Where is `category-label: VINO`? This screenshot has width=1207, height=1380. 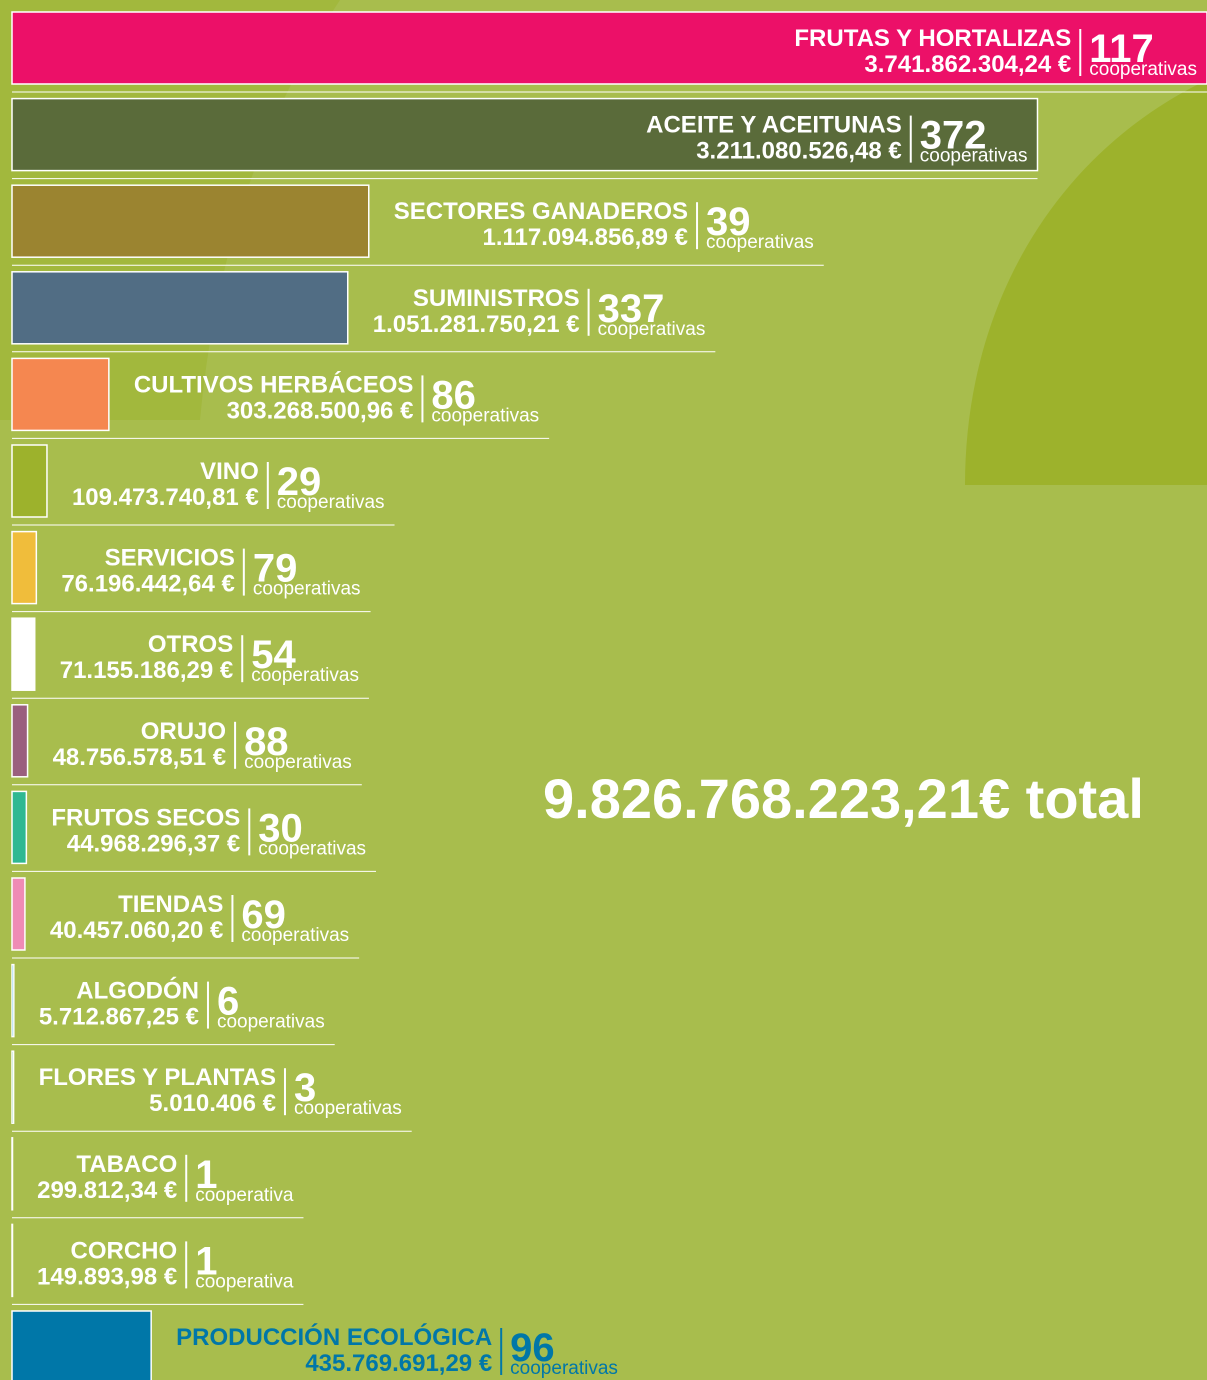
category-label: VINO is located at coordinates (229, 471).